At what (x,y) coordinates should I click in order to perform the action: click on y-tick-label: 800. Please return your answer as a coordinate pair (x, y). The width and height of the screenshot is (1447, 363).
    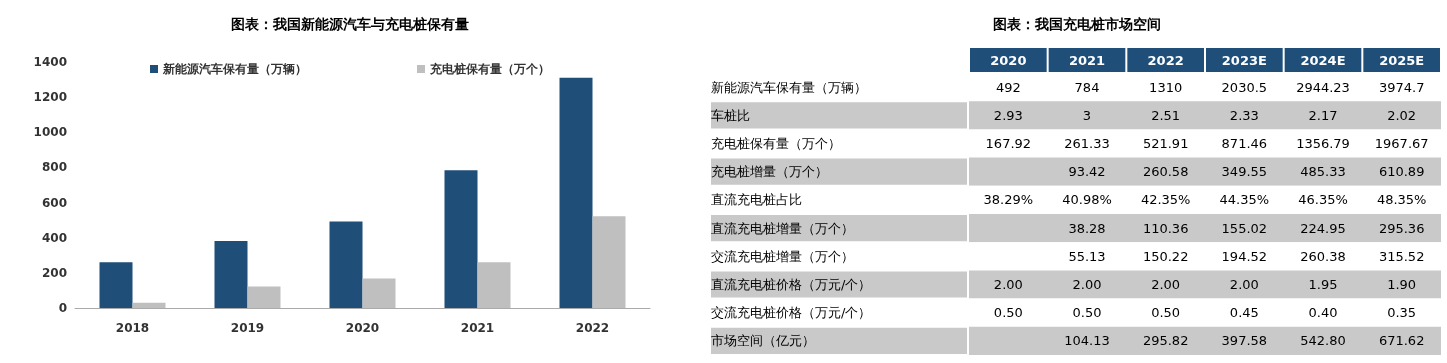
    Looking at the image, I should click on (54, 167).